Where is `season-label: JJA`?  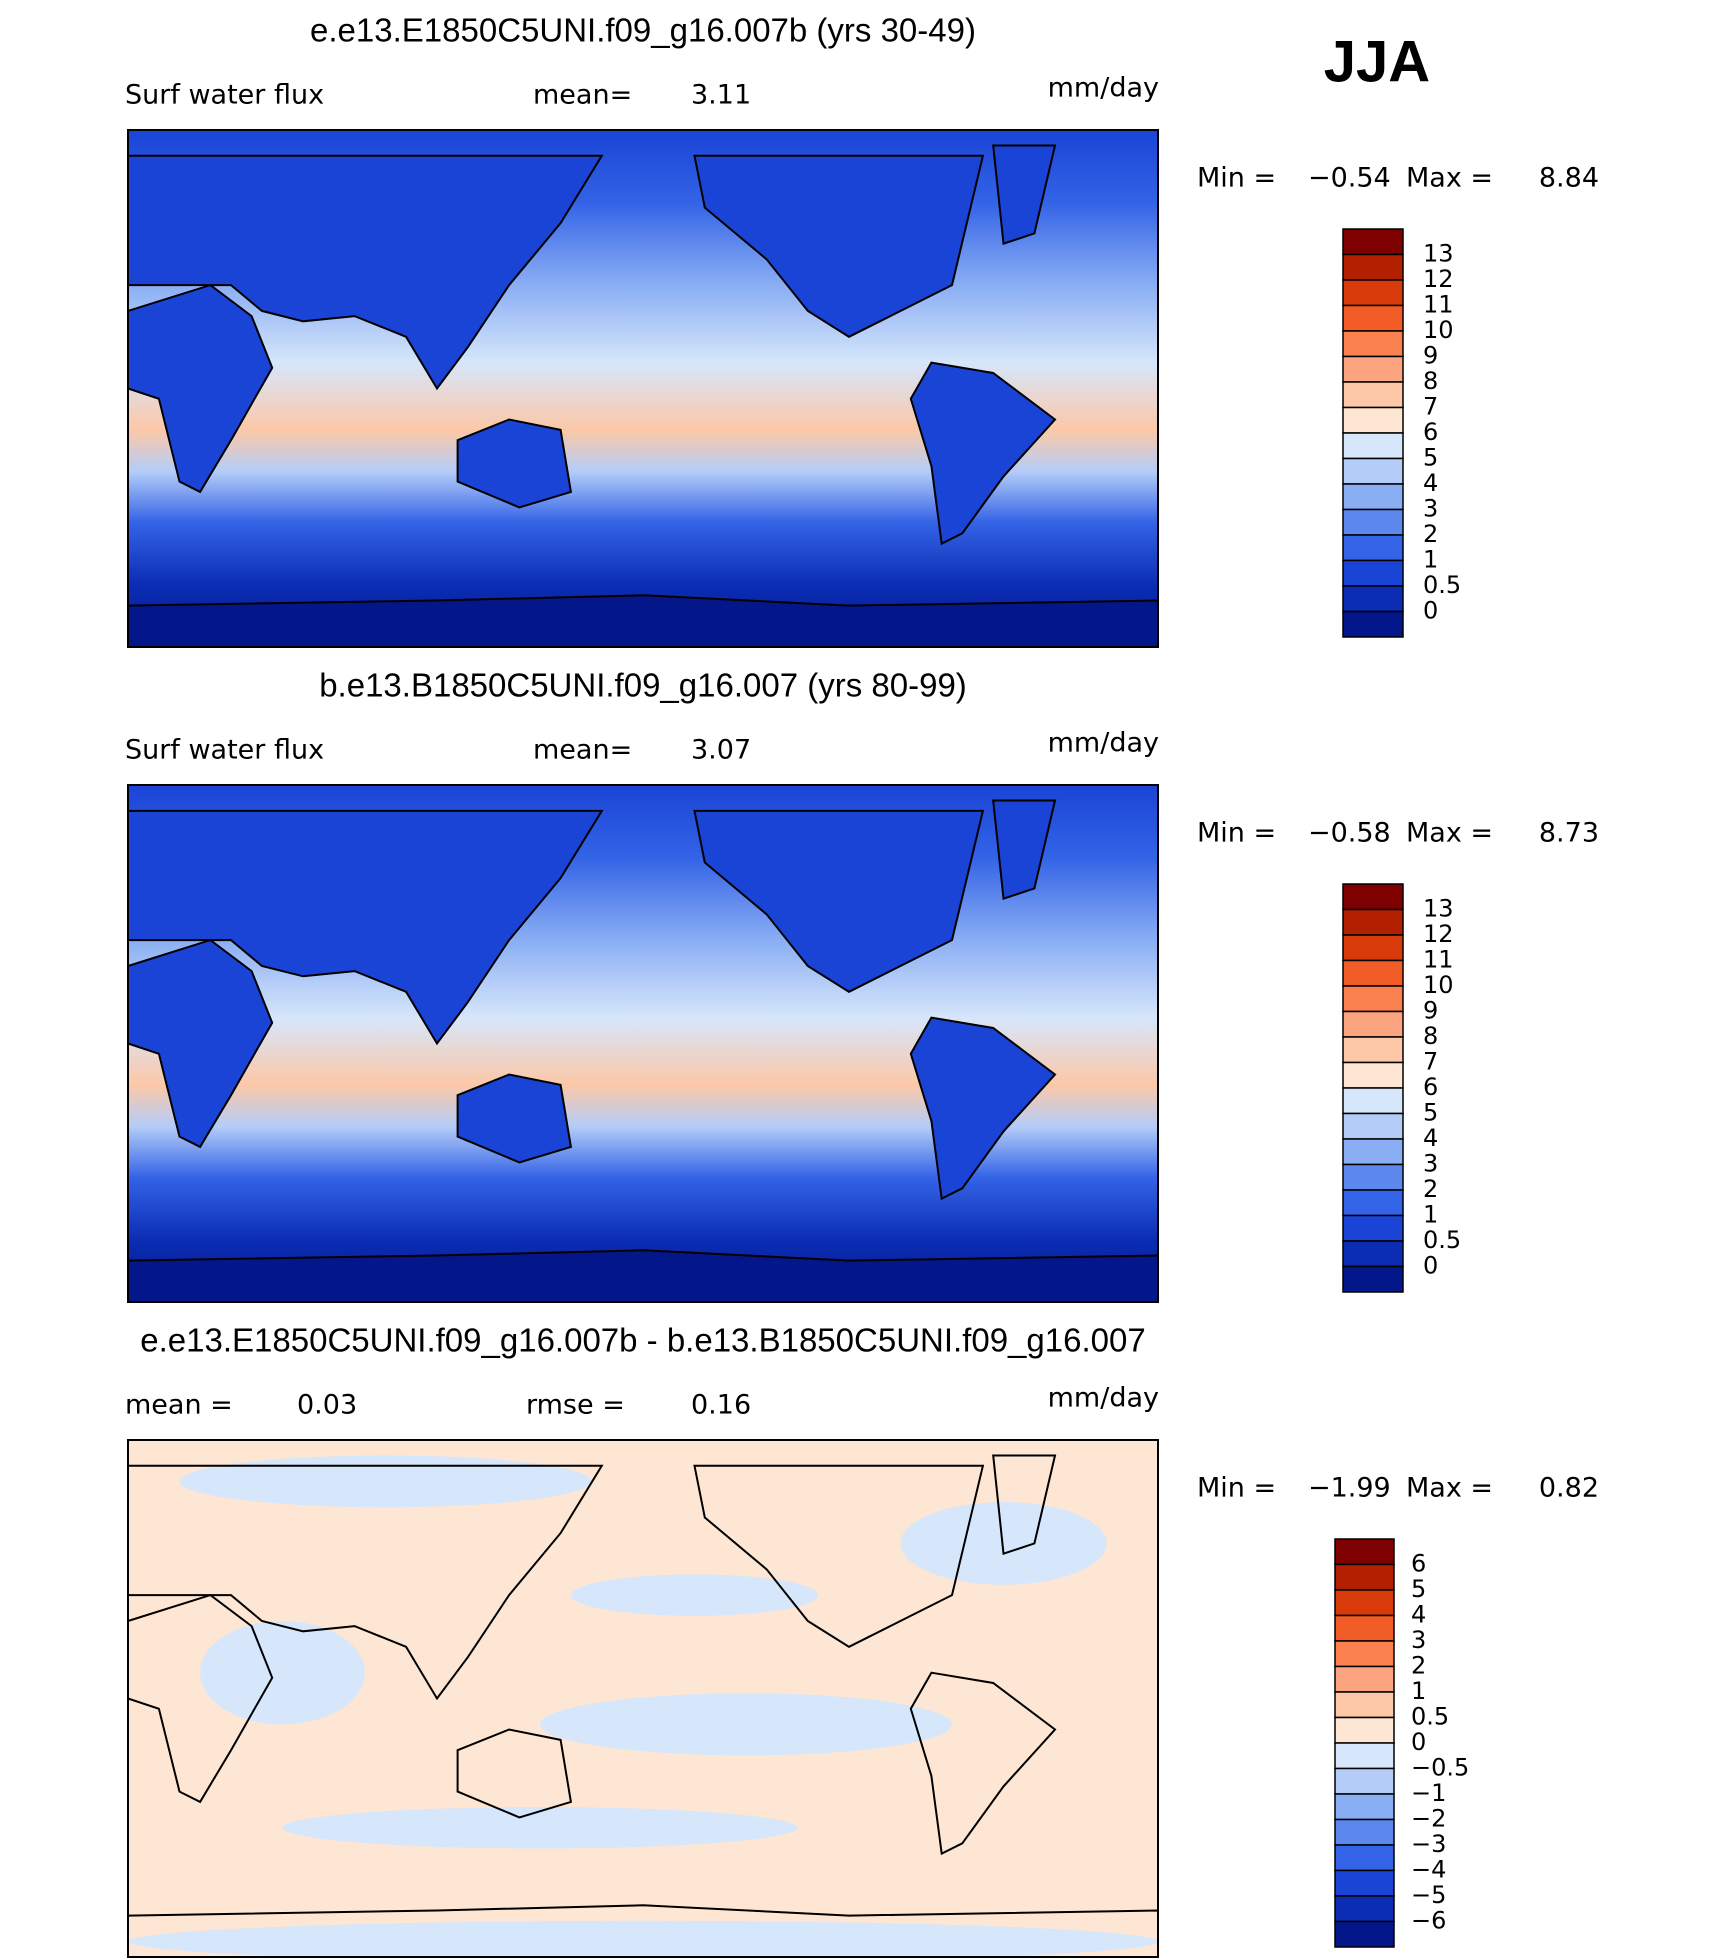 season-label: JJA is located at coordinates (1377, 61).